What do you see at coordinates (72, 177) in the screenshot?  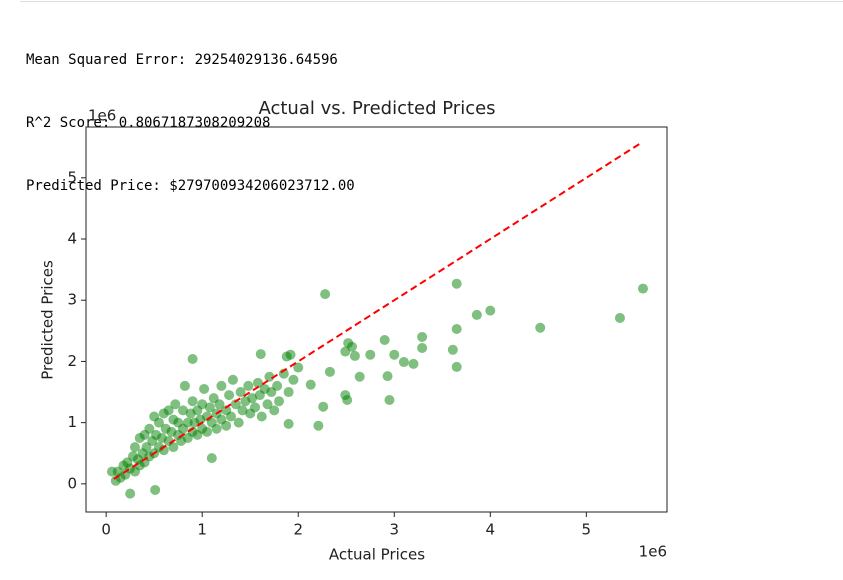 I see `y-tick-label: 5` at bounding box center [72, 177].